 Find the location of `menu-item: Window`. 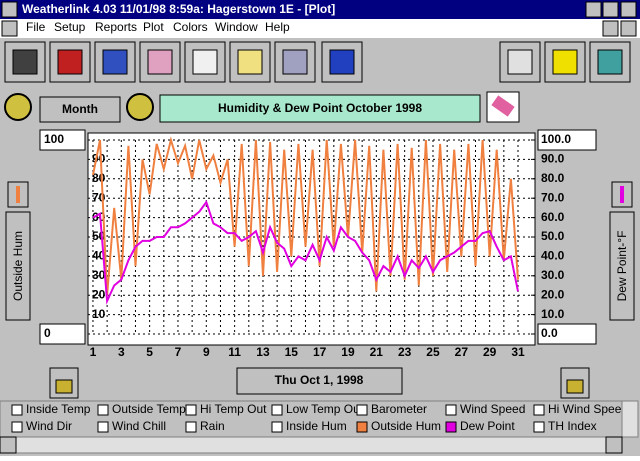

menu-item: Window is located at coordinates (236, 27).